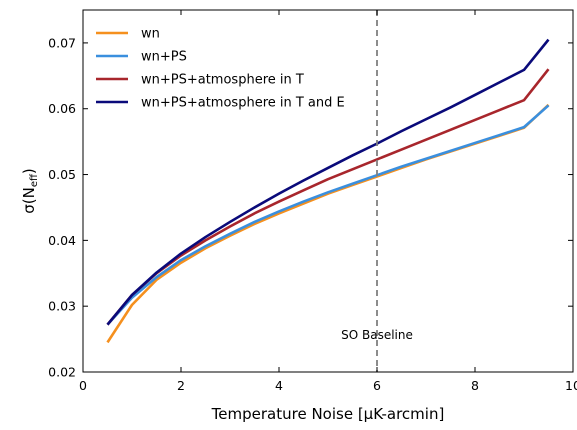 The image size is (577, 430). I want to click on baseline-label: SO Baseline, so click(377, 335).